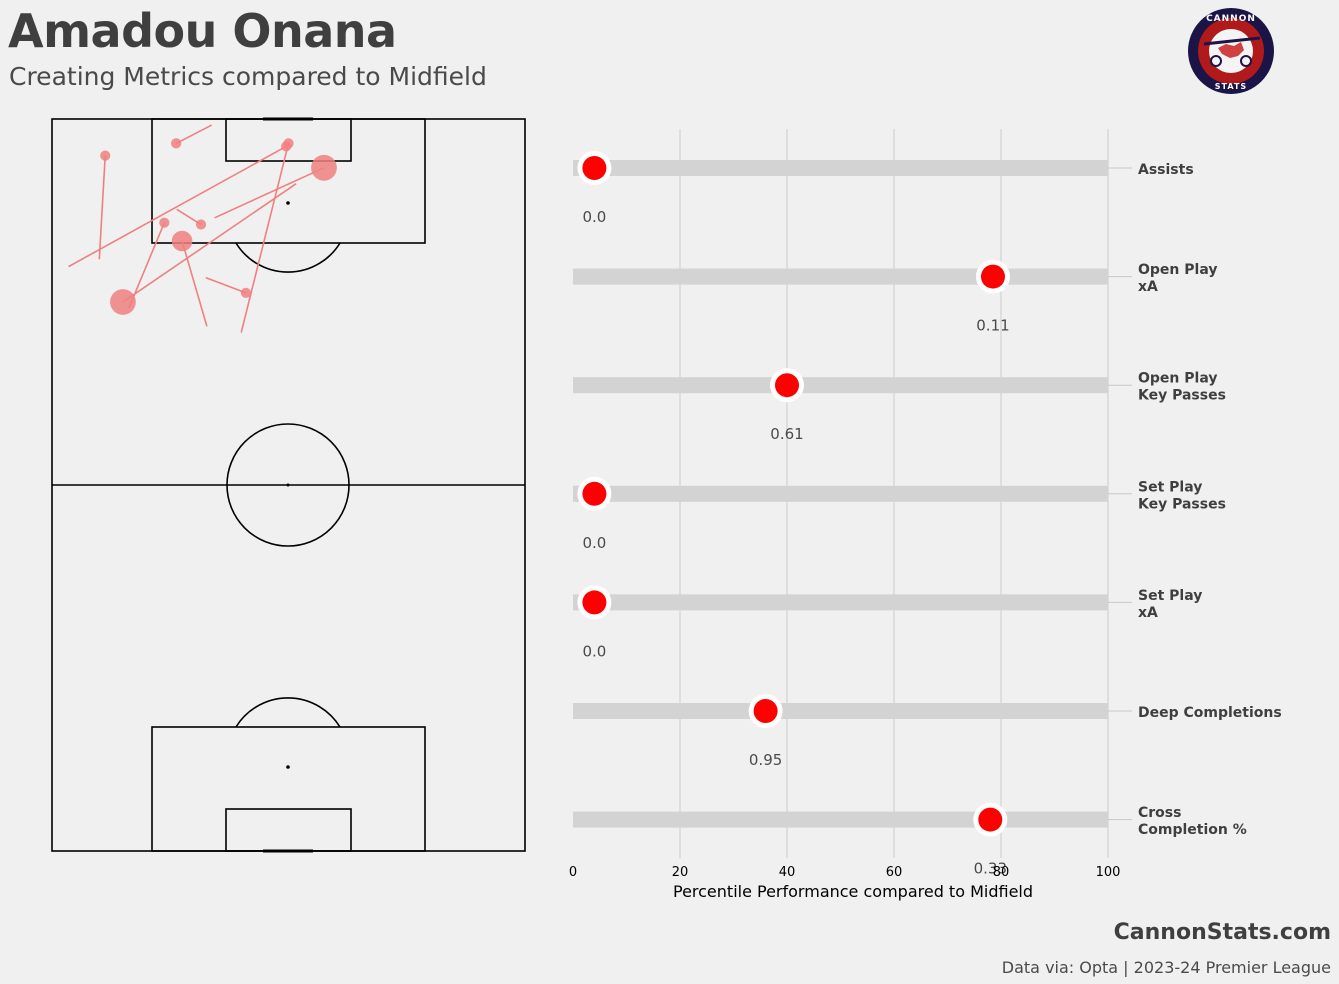 The width and height of the screenshot is (1339, 984). I want to click on metric-value-7: 0.33, so click(990, 869).